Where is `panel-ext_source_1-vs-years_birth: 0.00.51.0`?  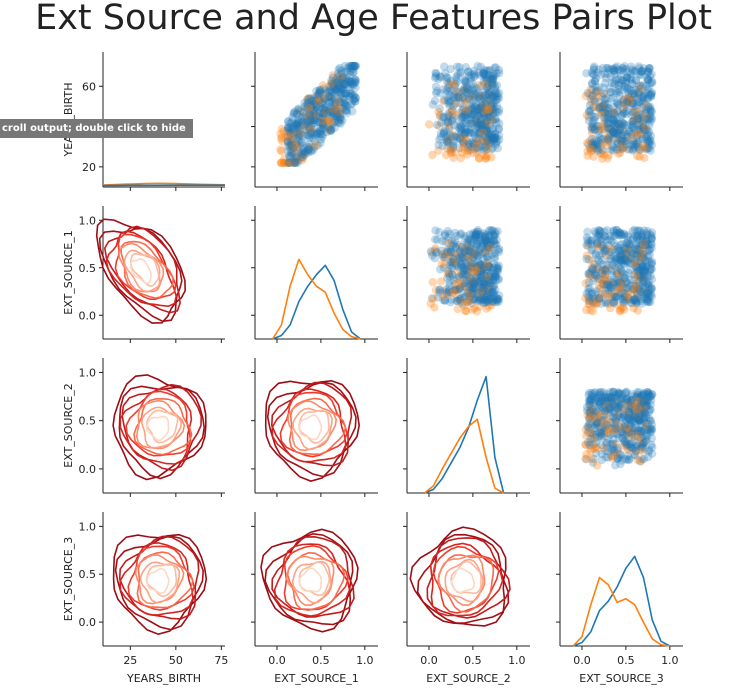 panel-ext_source_1-vs-years_birth: 0.00.51.0 is located at coordinates (152, 274).